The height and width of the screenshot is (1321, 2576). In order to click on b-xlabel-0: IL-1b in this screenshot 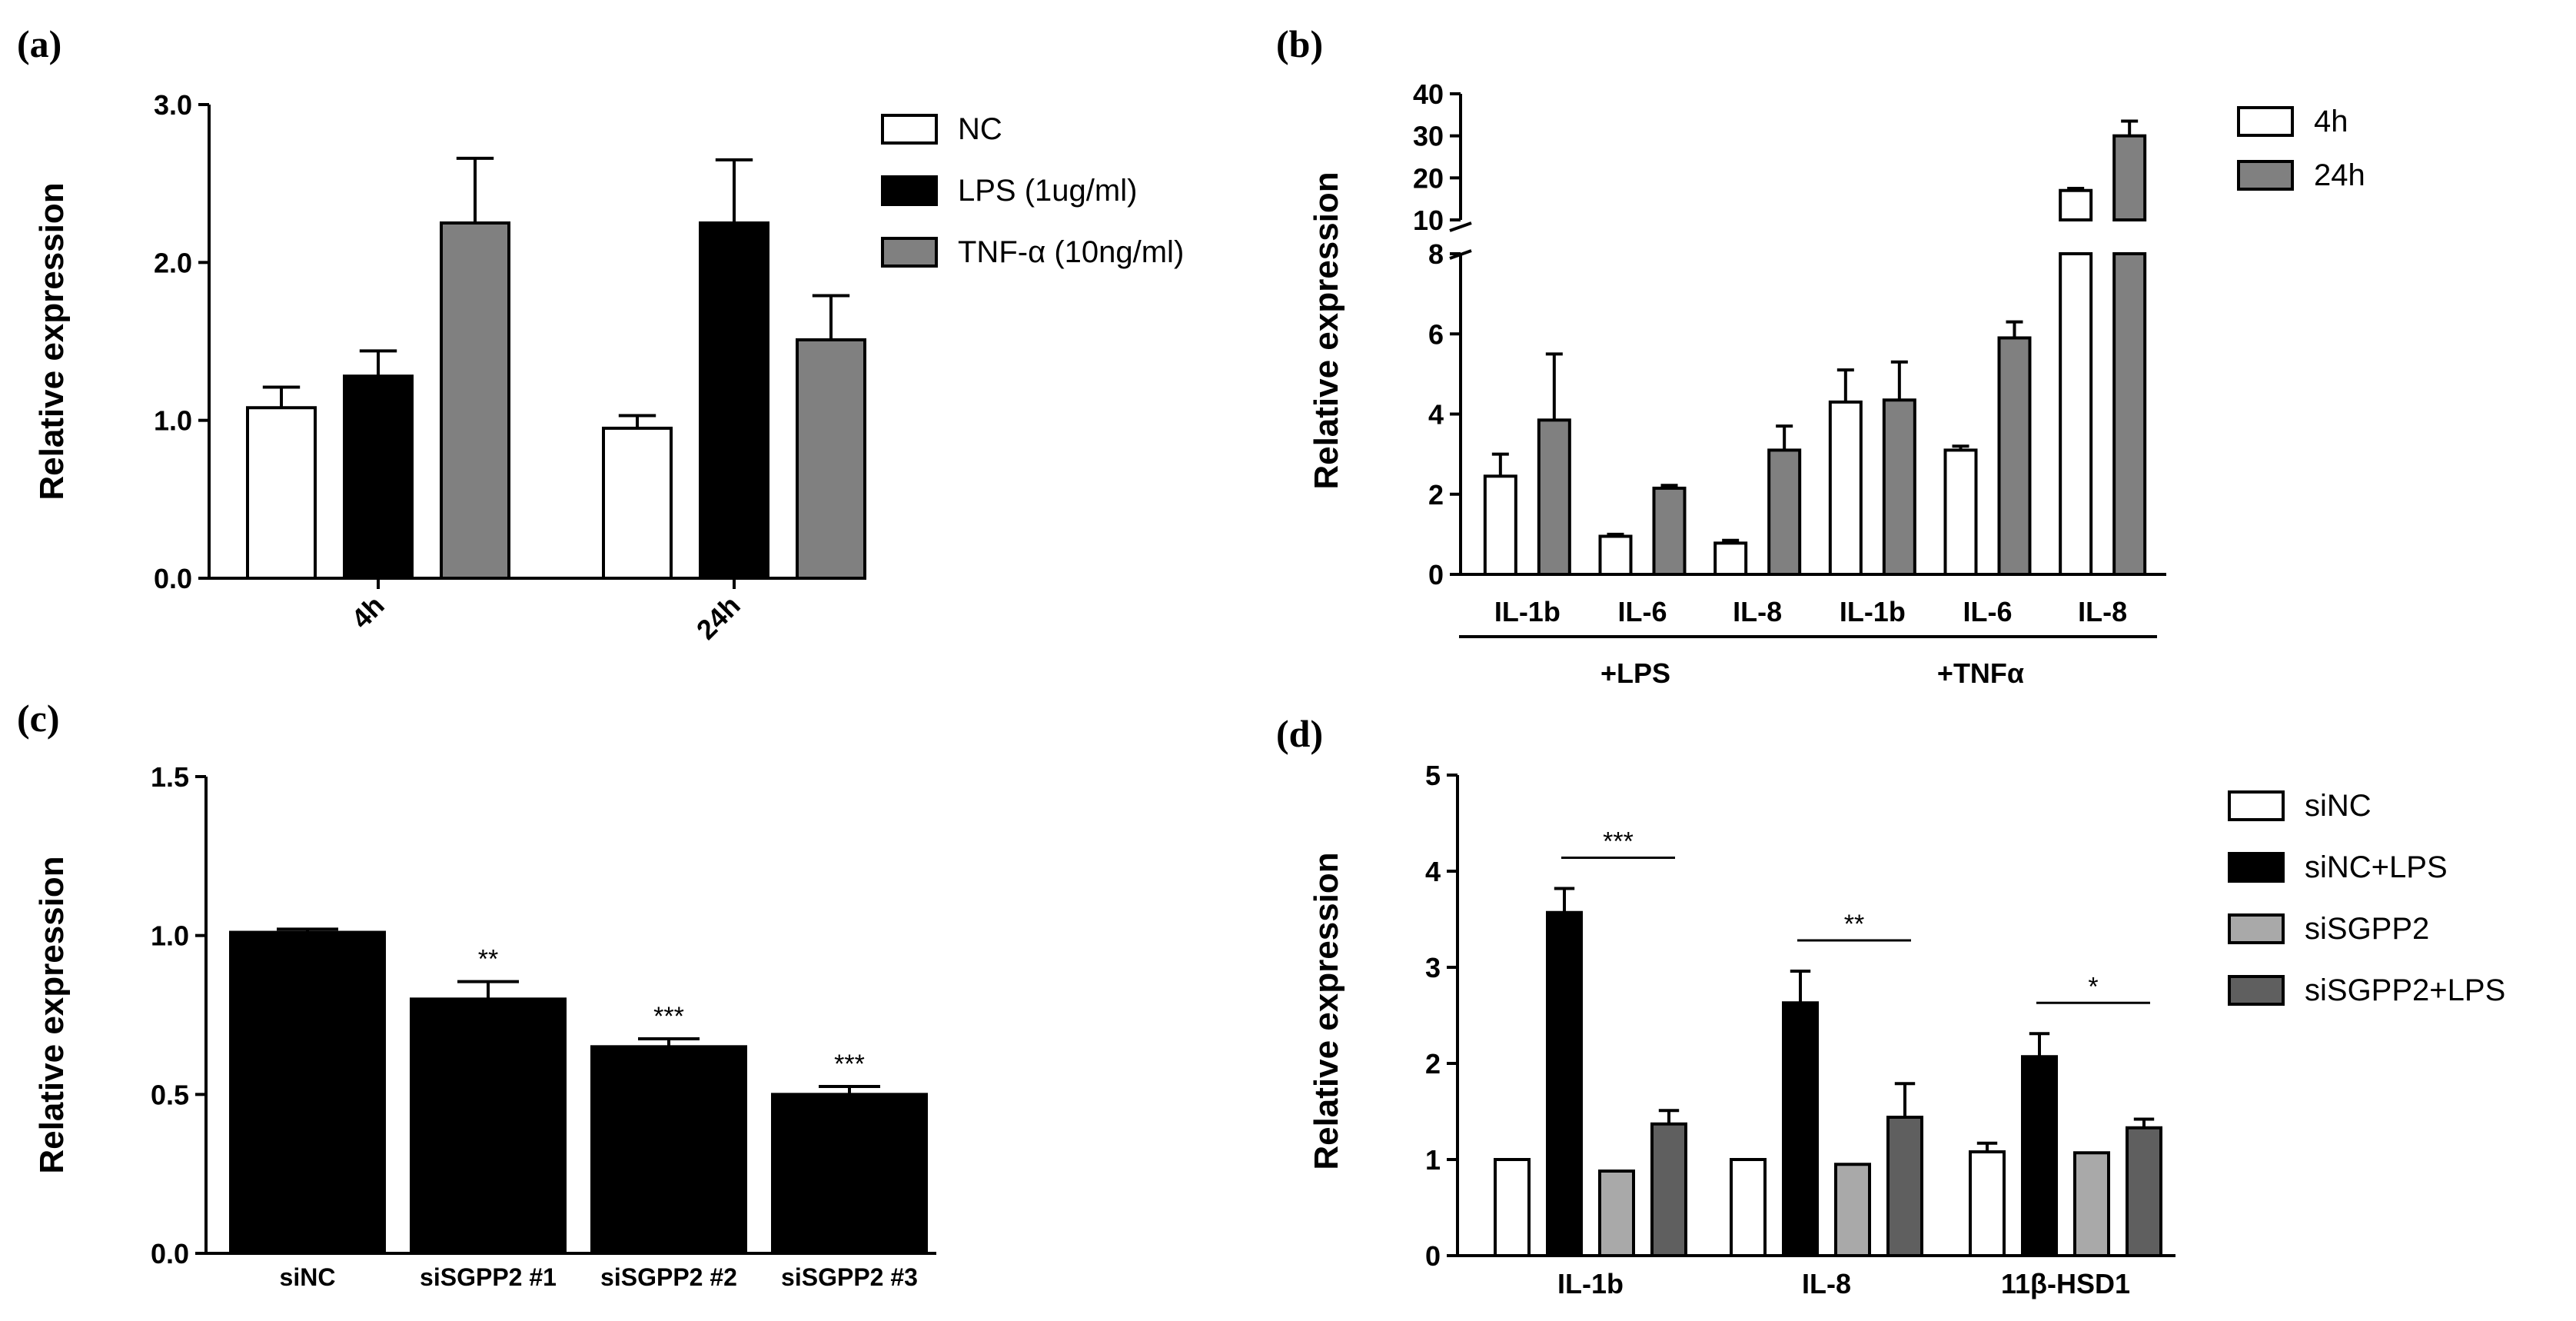, I will do `click(1527, 611)`.